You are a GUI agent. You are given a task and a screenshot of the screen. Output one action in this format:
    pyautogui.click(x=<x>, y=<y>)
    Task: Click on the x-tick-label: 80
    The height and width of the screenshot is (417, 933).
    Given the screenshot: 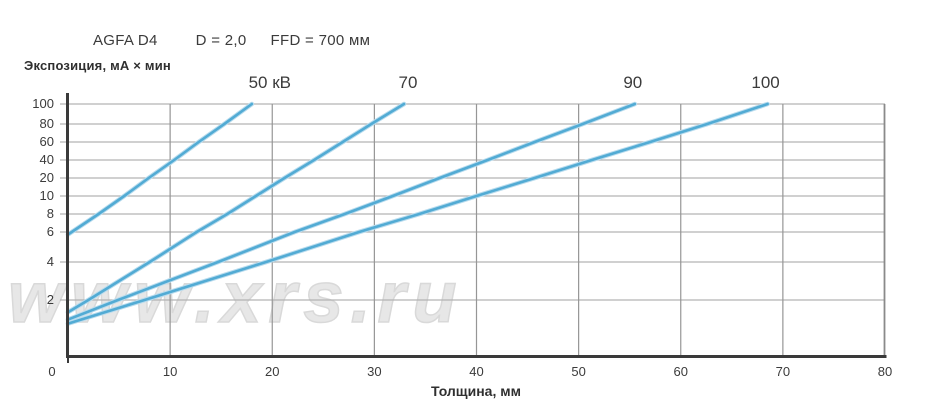 What is the action you would take?
    pyautogui.click(x=885, y=371)
    